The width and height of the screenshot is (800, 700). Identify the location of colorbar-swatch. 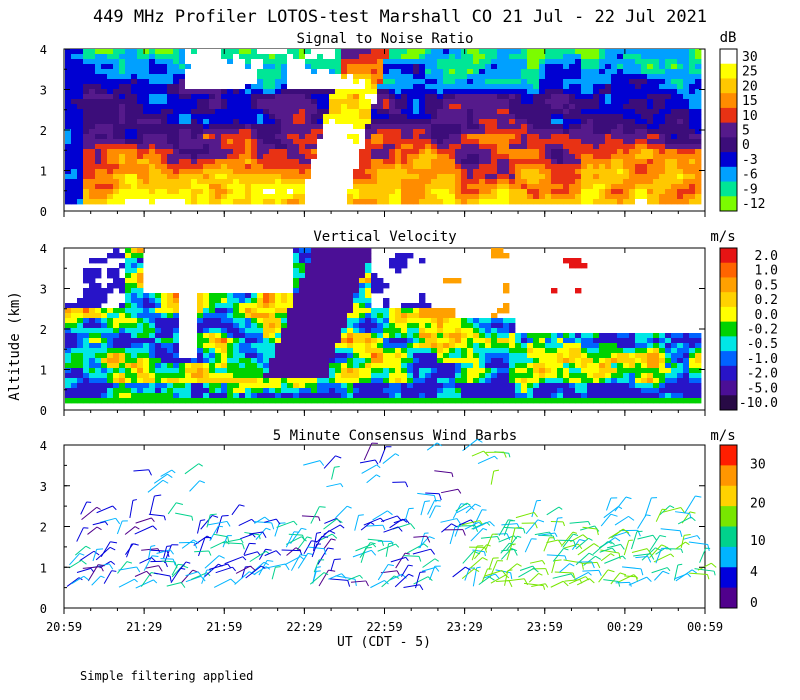
(728, 189).